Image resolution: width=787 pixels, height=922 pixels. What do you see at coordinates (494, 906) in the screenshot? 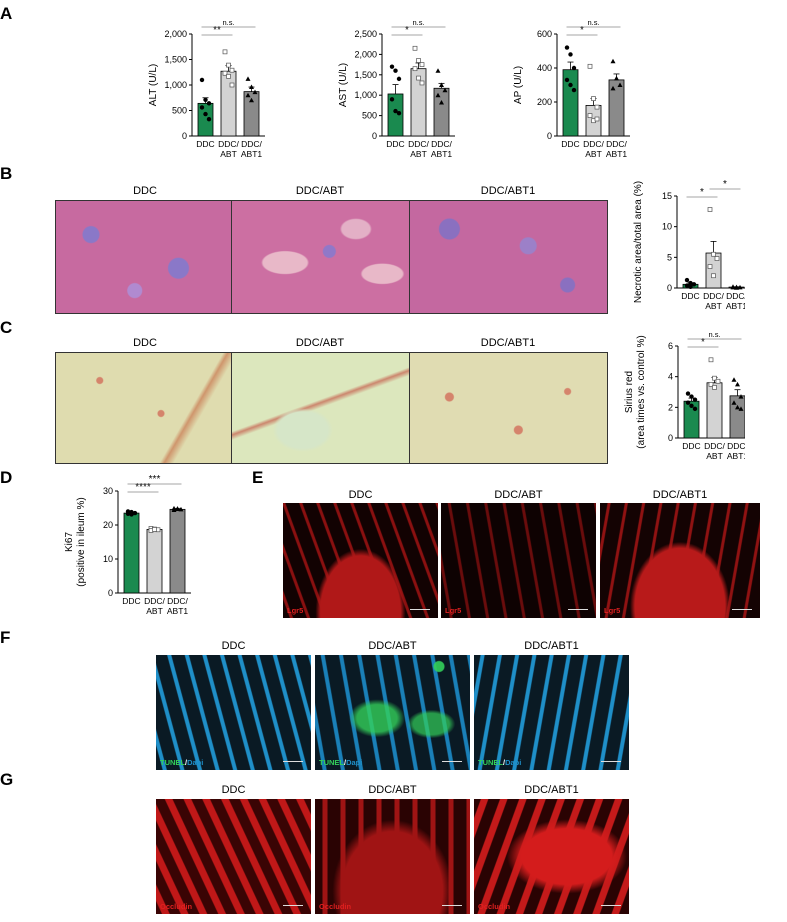
I see `occludin-label-abt1: Occludin` at bounding box center [494, 906].